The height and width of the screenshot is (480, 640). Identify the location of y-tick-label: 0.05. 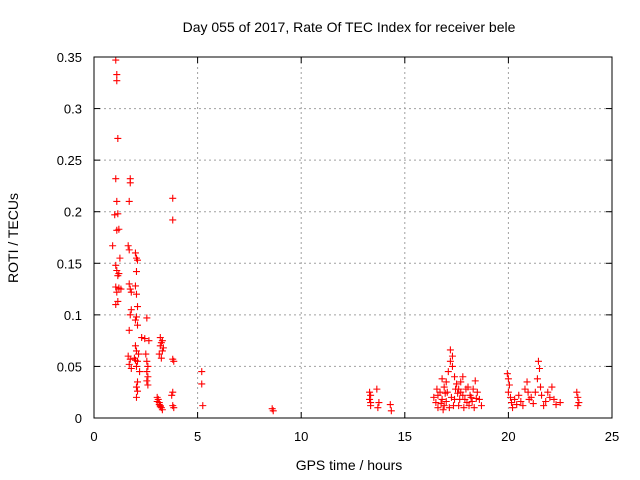
(69, 366).